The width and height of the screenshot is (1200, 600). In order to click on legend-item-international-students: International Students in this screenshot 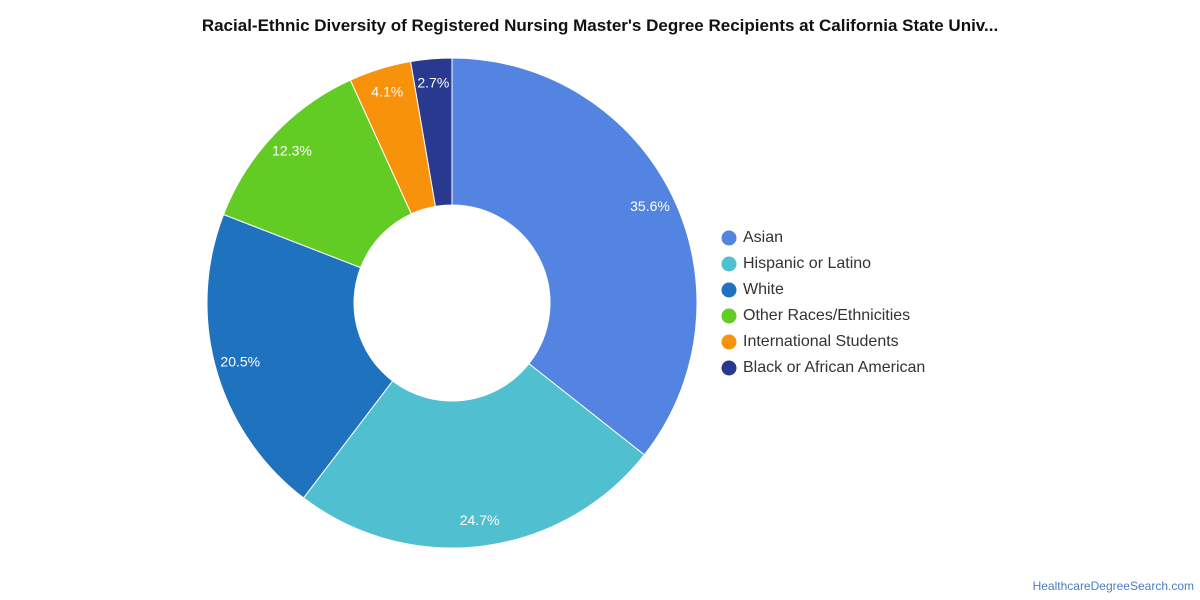, I will do `click(810, 341)`.